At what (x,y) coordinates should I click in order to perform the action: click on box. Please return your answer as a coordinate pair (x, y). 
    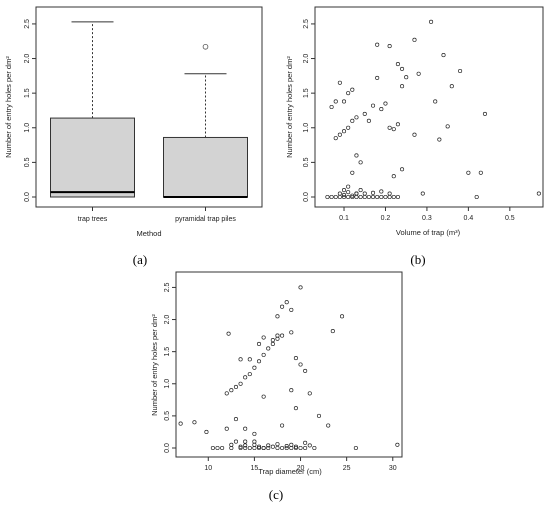
    Looking at the image, I should click on (92, 157).